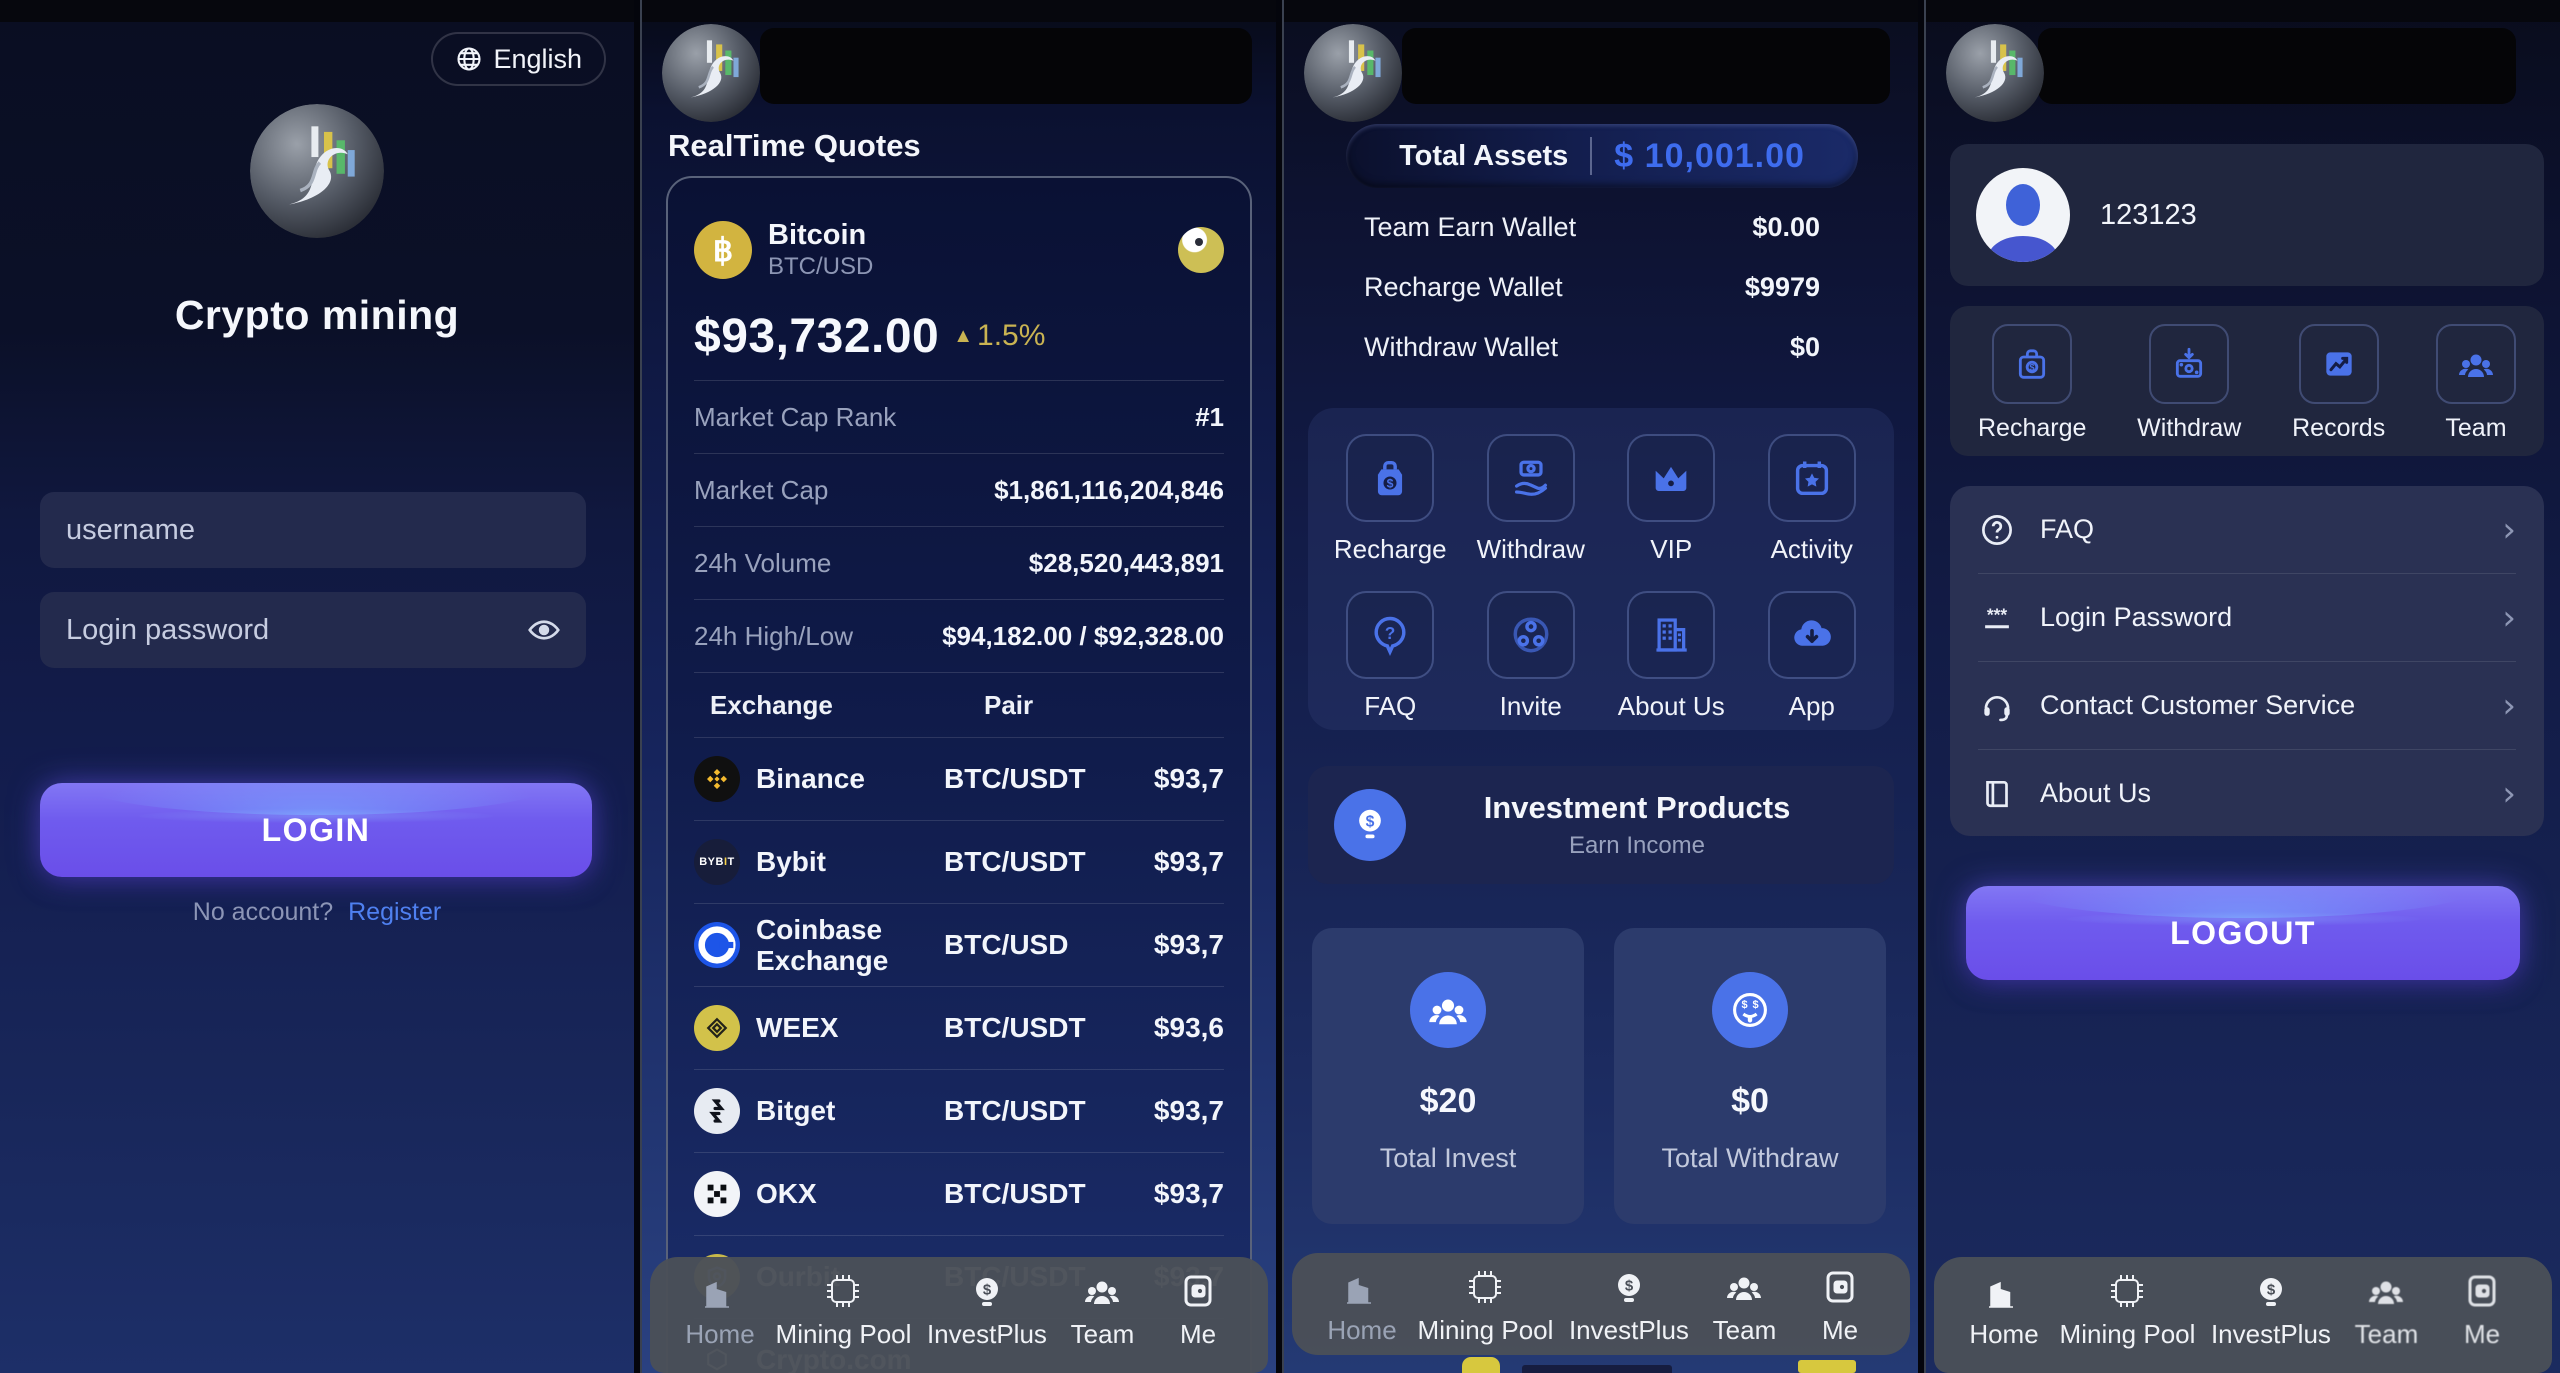  I want to click on okx-icon, so click(717, 1194).